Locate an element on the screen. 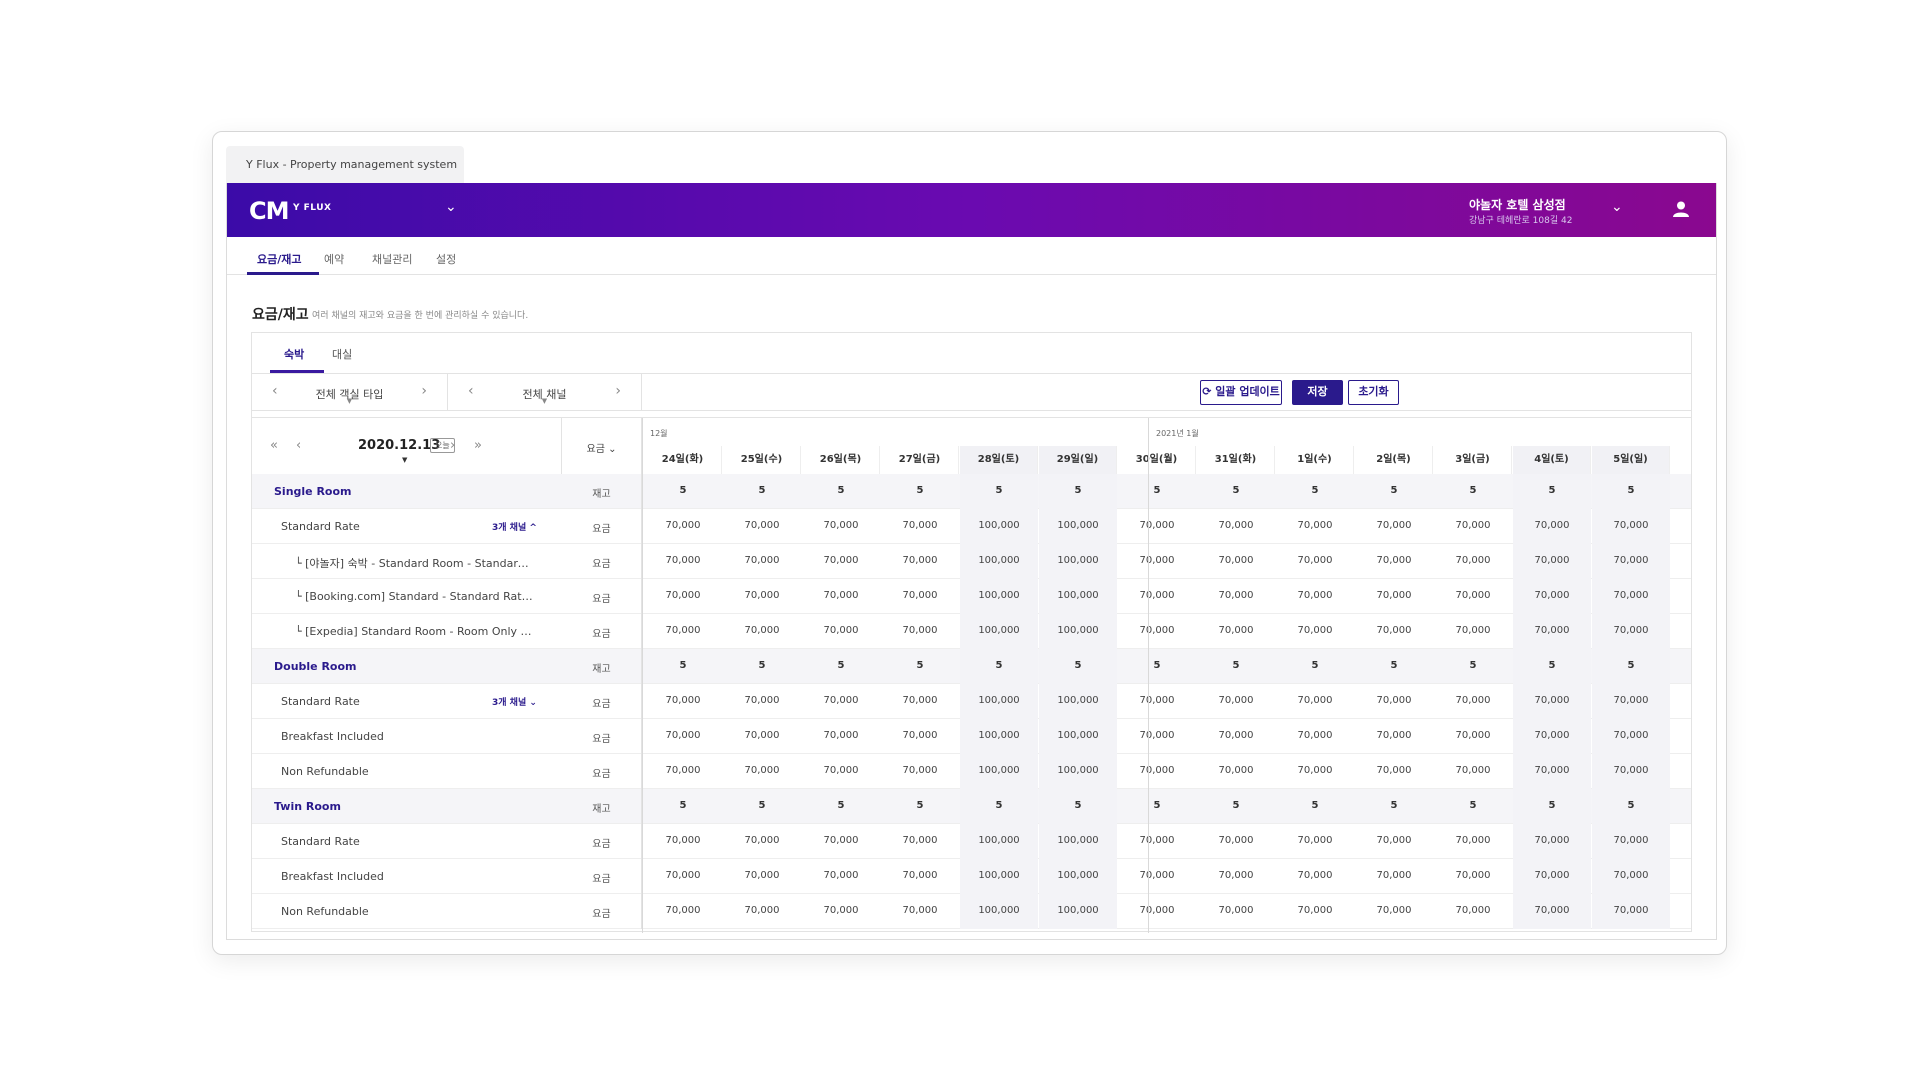 This screenshot has width=1920, height=1080. room-name: Twin Room is located at coordinates (307, 806).